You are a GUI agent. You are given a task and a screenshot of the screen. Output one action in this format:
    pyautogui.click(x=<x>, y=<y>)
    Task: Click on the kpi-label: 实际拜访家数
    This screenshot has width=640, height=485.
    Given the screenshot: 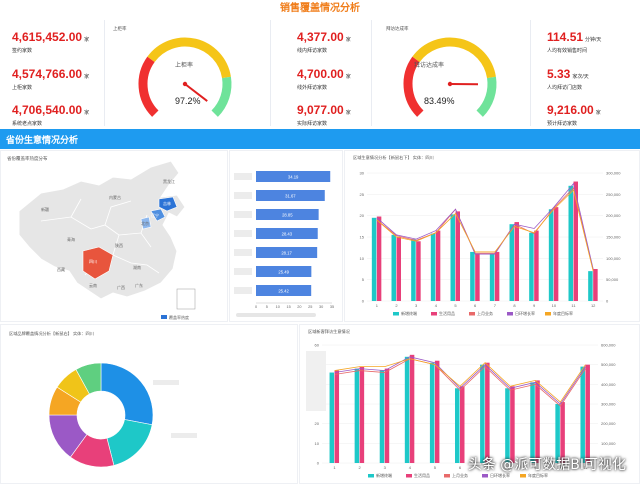 What is the action you would take?
    pyautogui.click(x=324, y=123)
    